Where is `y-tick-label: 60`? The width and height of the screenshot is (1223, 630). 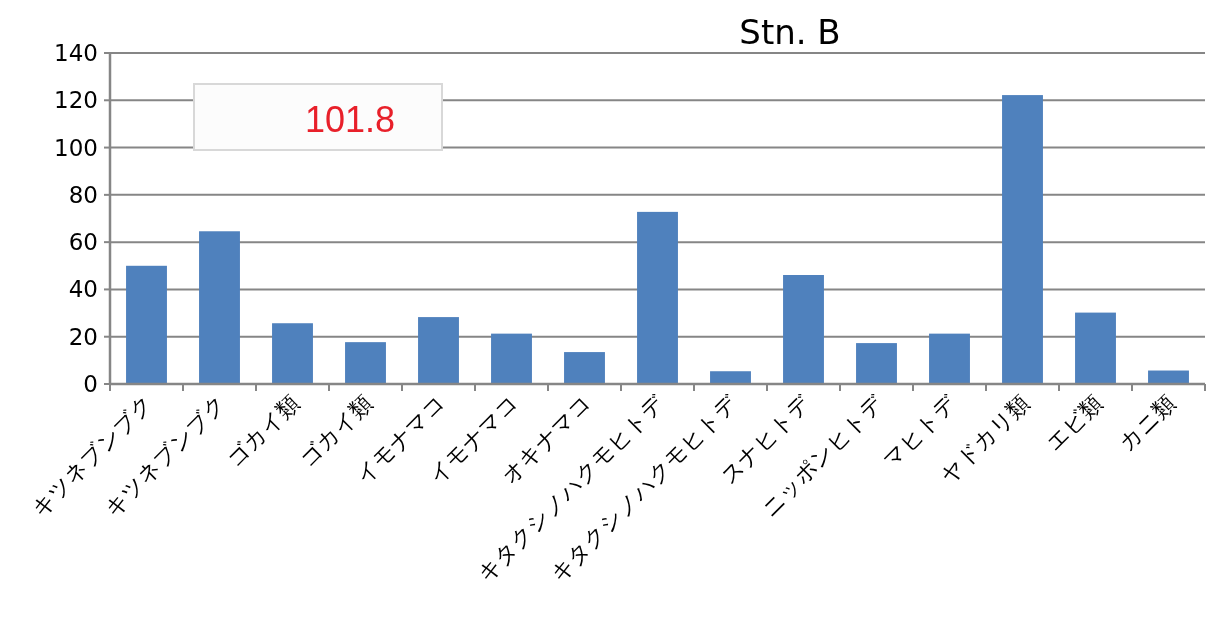
y-tick-label: 60 is located at coordinates (83, 242).